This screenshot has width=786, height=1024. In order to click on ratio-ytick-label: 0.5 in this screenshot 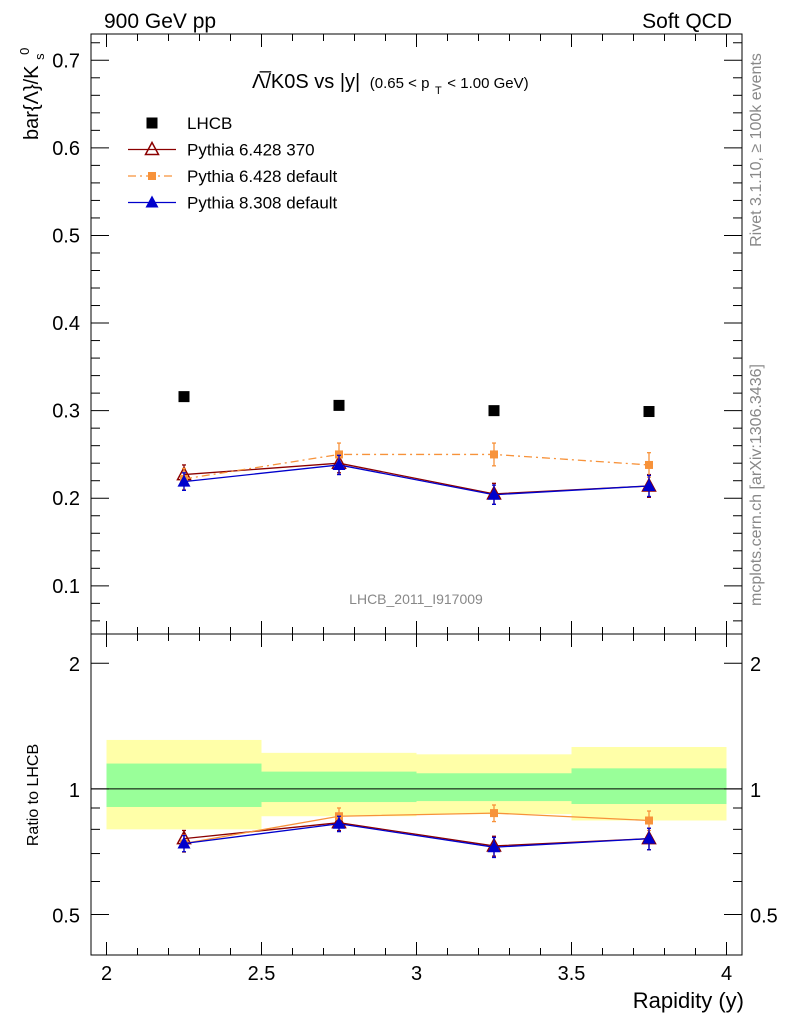, I will do `click(66, 917)`.